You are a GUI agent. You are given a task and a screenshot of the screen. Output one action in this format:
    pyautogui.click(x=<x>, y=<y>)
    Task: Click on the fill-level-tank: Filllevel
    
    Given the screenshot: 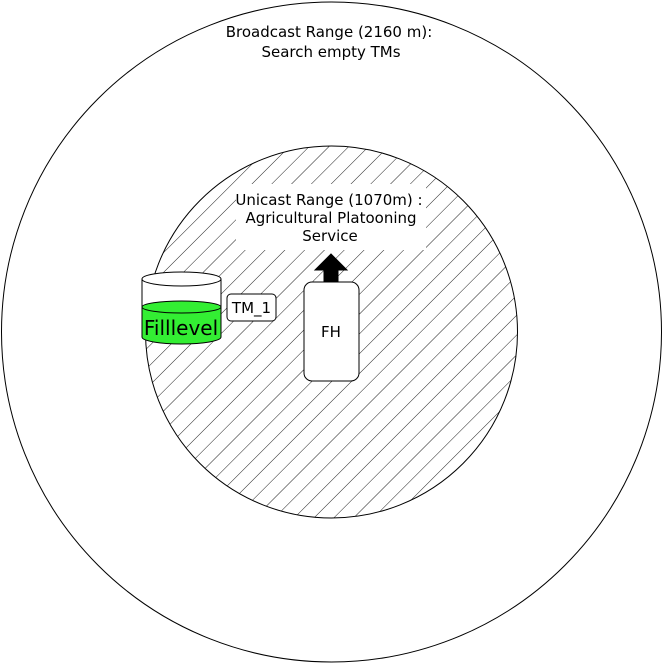 What is the action you would take?
    pyautogui.click(x=181, y=308)
    